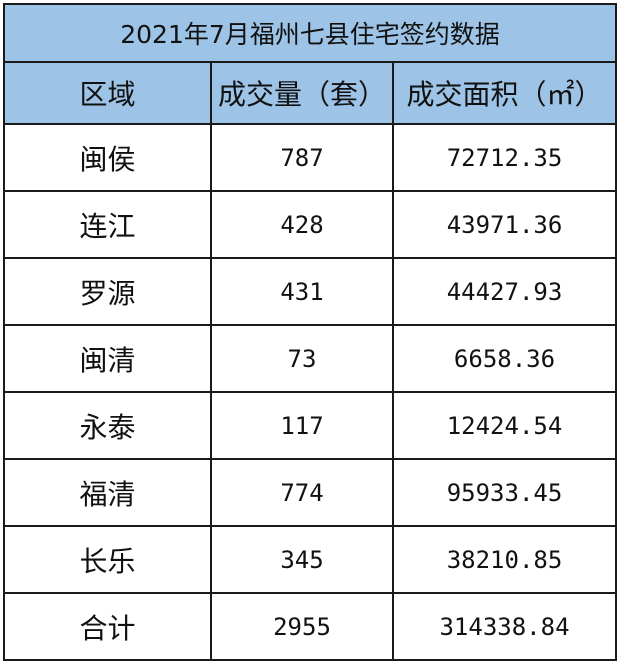  I want to click on cell-volume: 428, so click(302, 224).